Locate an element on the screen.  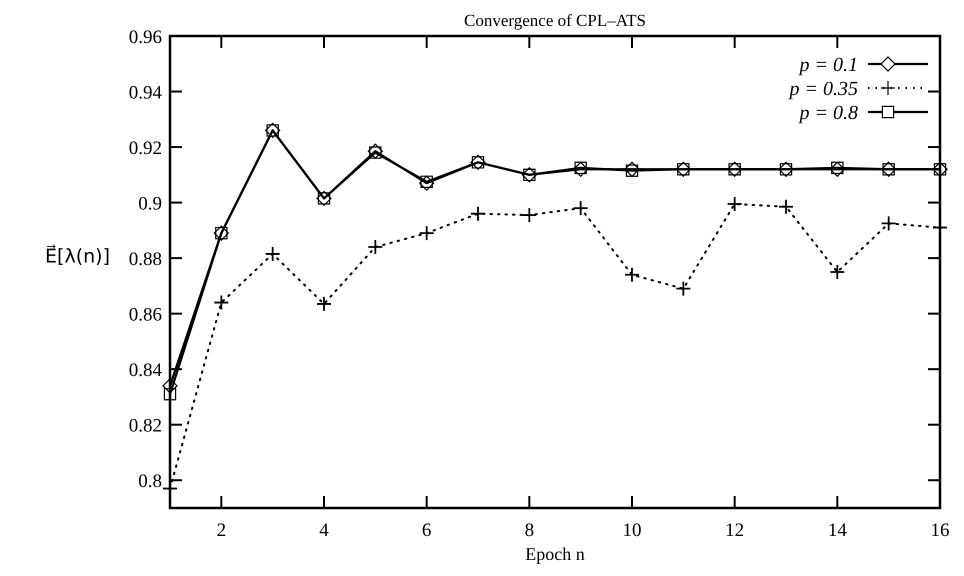
legend-label: p = 0.35 is located at coordinates (823, 89).